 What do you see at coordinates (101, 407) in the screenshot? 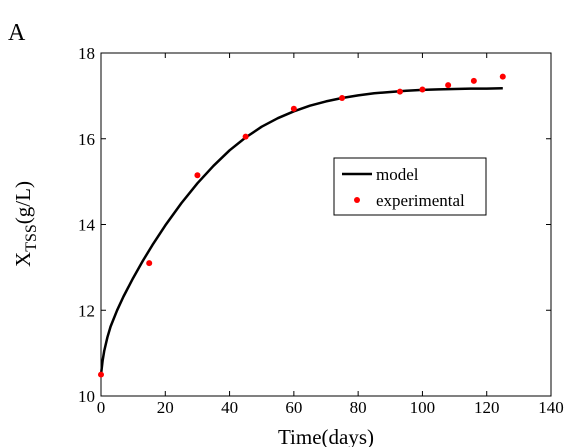
I see `x-tick-label: 0` at bounding box center [101, 407].